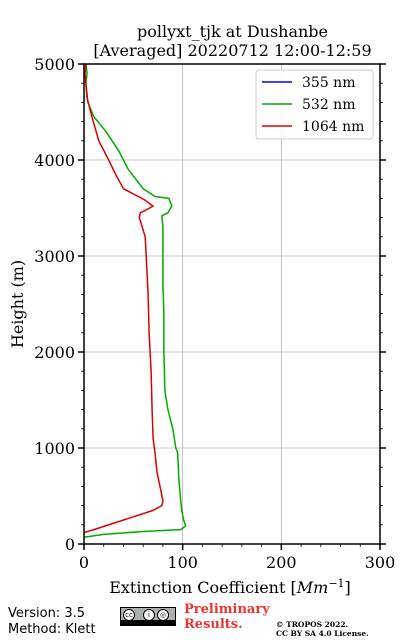 Image resolution: width=400 pixels, height=640 pixels. I want to click on legend-entry: 1064 nm, so click(333, 127).